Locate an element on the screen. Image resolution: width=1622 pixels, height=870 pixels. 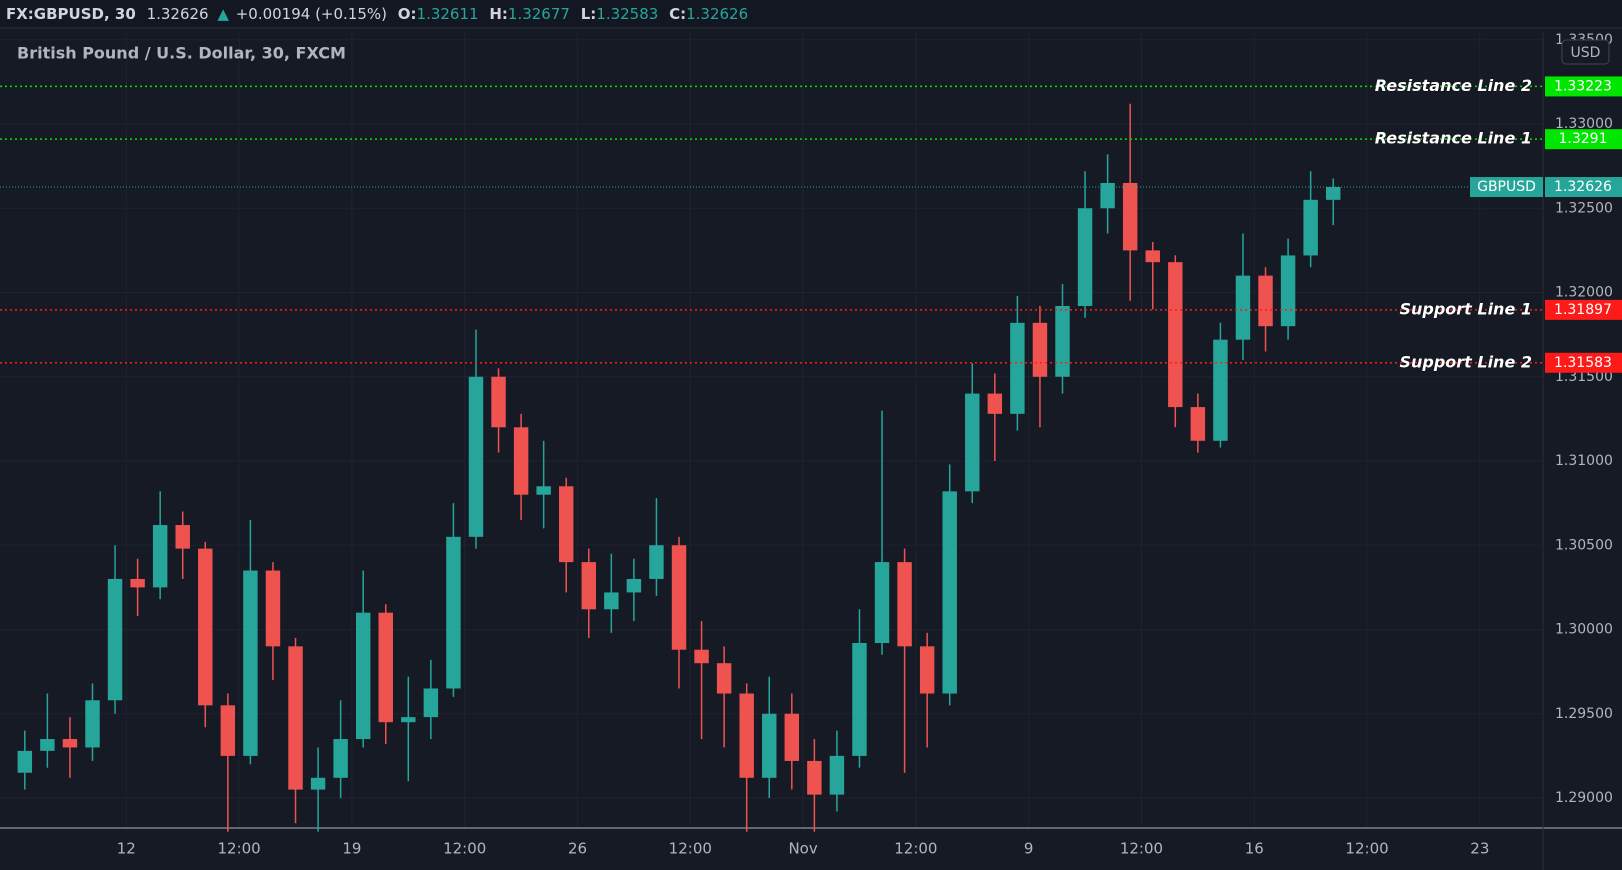
currency-button-label: USD is located at coordinates (1586, 53).